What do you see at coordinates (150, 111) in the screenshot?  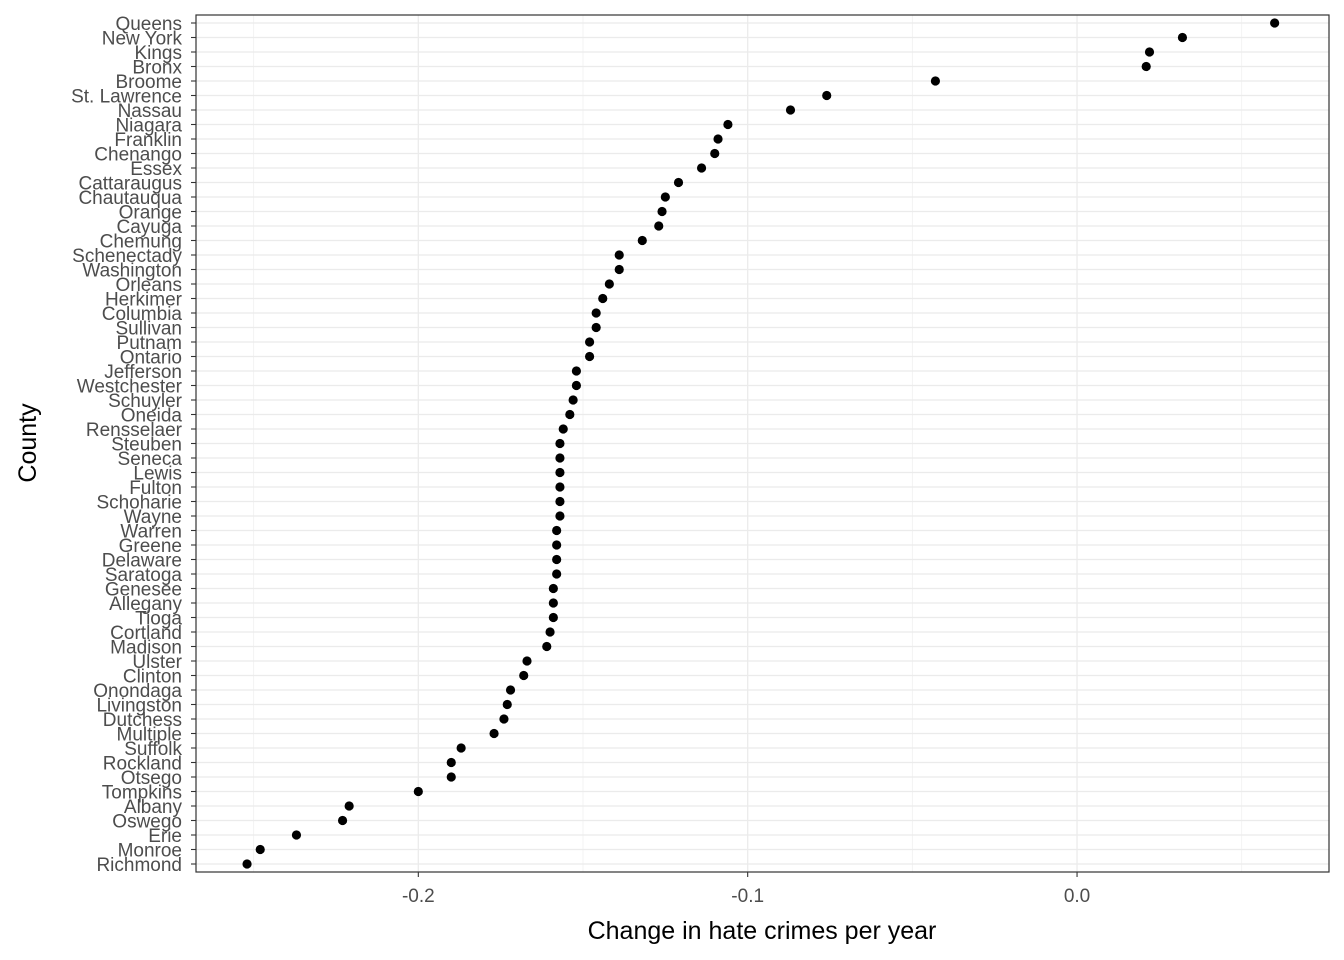 I see `y-tick-label: Nassau` at bounding box center [150, 111].